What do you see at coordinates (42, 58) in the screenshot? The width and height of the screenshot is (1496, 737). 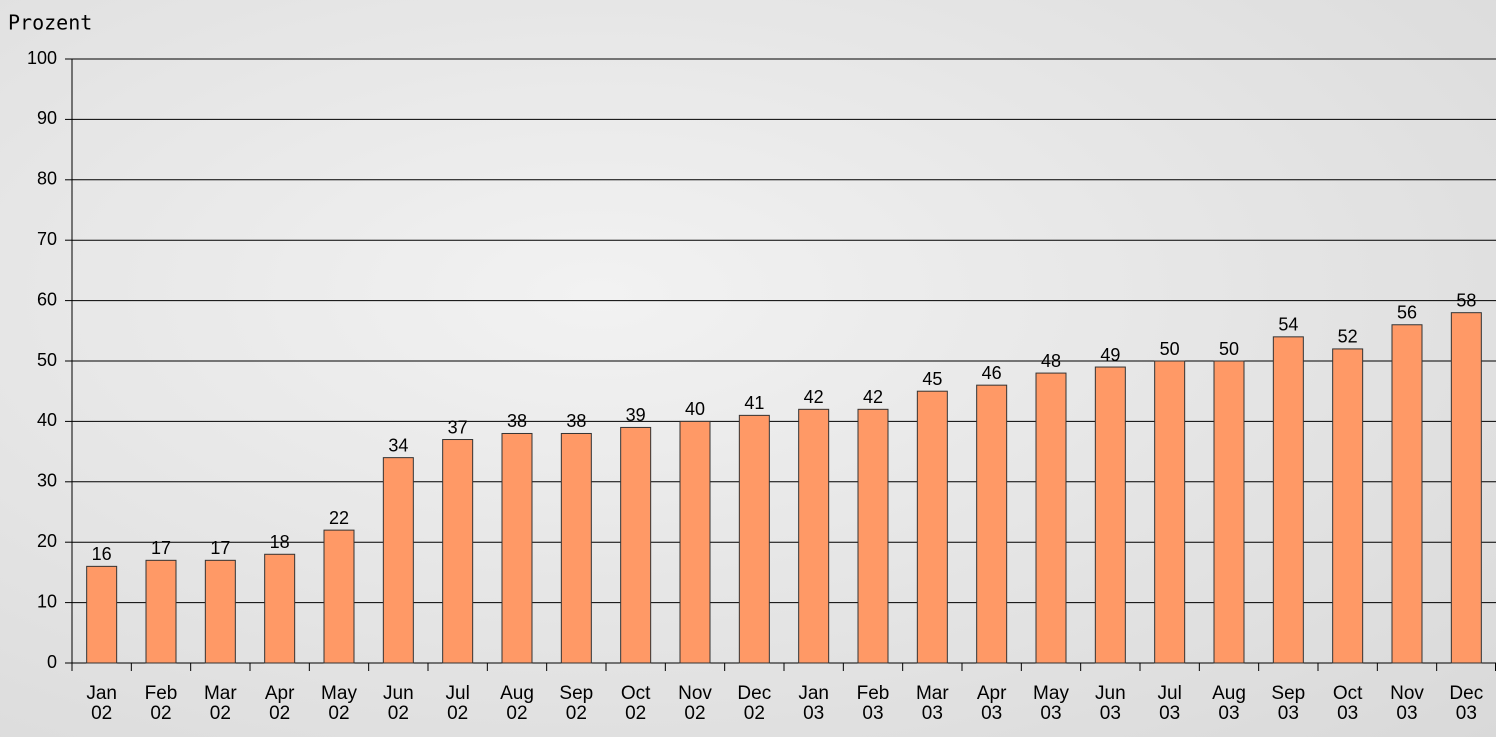 I see `y-tick-label: 100` at bounding box center [42, 58].